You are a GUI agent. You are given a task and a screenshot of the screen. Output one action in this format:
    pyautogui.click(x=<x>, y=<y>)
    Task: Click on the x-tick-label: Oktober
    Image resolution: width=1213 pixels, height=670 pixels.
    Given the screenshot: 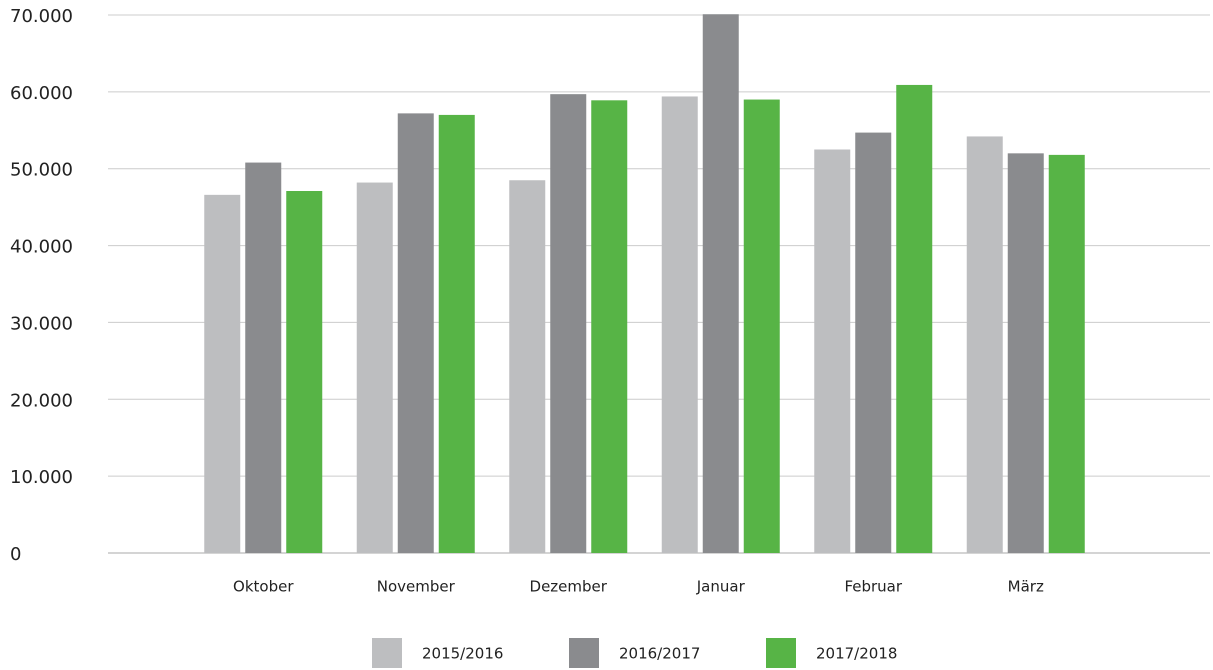 What is the action you would take?
    pyautogui.click(x=263, y=587)
    